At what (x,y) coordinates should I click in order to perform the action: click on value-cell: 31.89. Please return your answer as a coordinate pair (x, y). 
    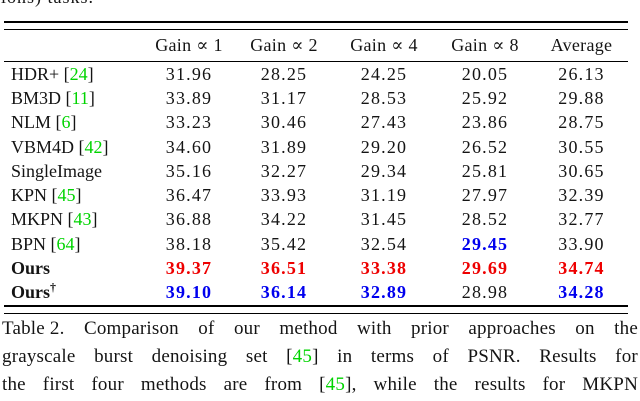
    Looking at the image, I should click on (284, 147).